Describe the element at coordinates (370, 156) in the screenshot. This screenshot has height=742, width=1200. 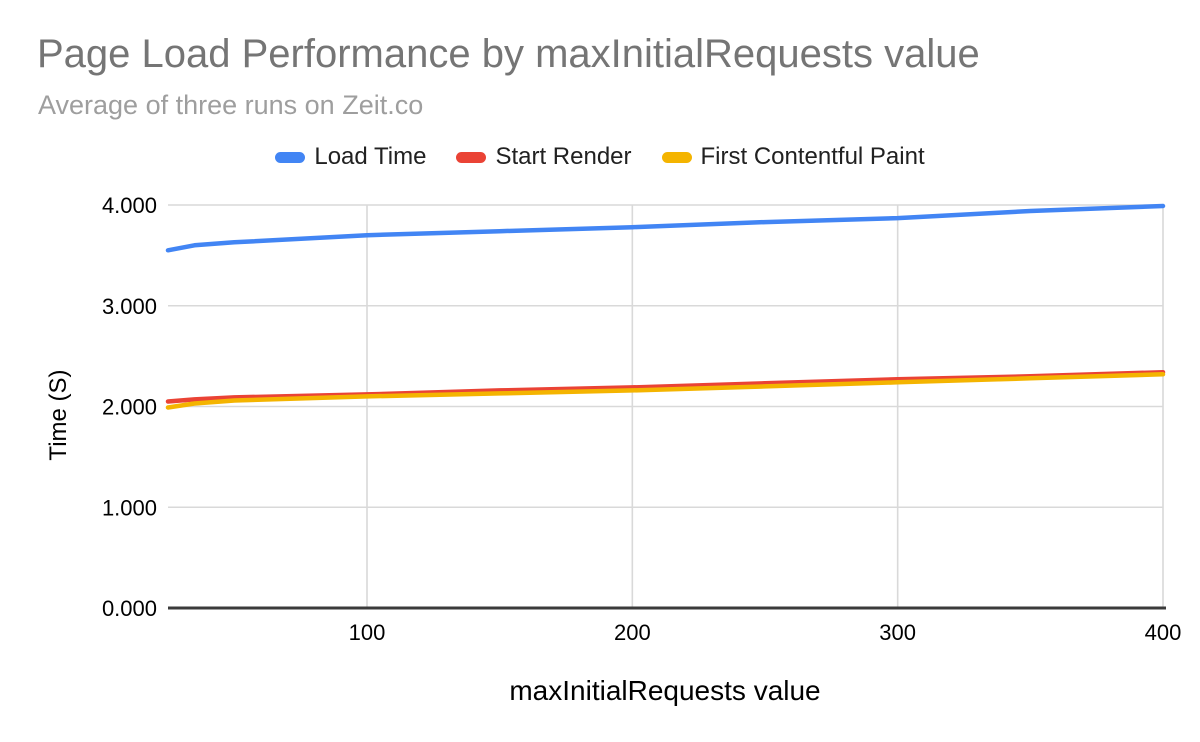
I see `legend-label-load-time: Load Time` at that location.